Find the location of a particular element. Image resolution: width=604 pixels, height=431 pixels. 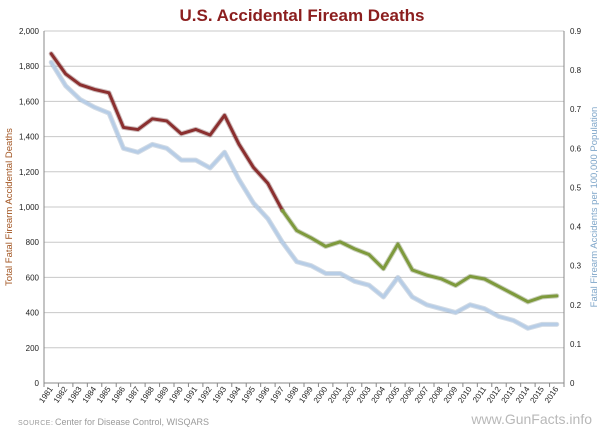

x-tick-label: 1982 is located at coordinates (61, 395).